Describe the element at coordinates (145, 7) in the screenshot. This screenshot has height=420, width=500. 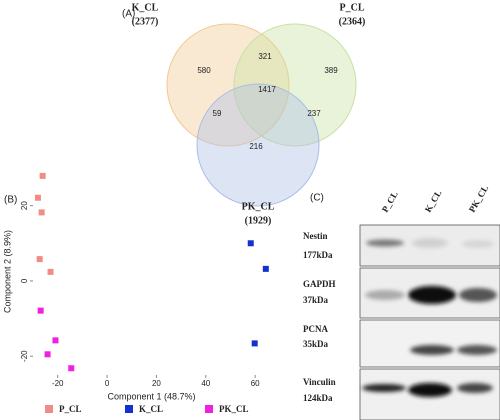
I see `set-name: K_CL` at that location.